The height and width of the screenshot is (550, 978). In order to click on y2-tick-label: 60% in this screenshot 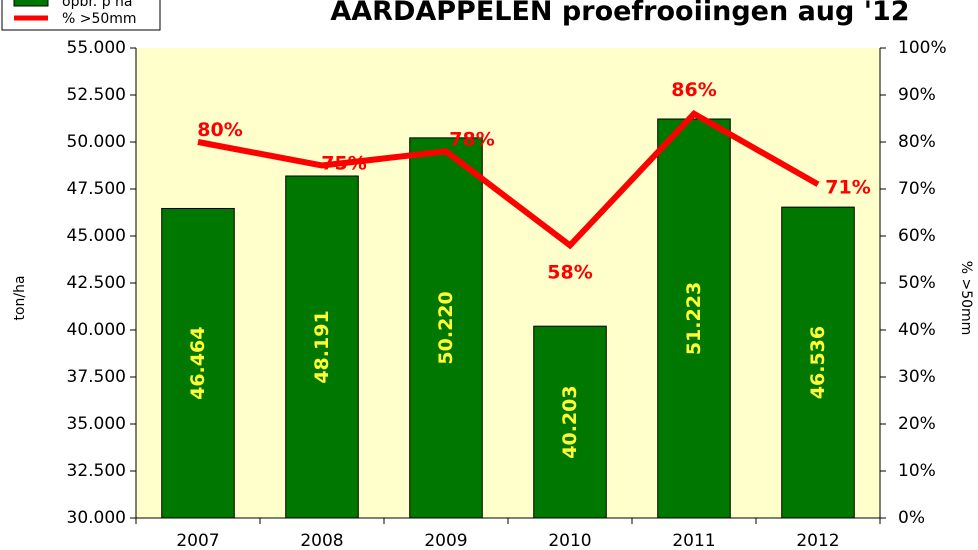, I will do `click(917, 236)`.